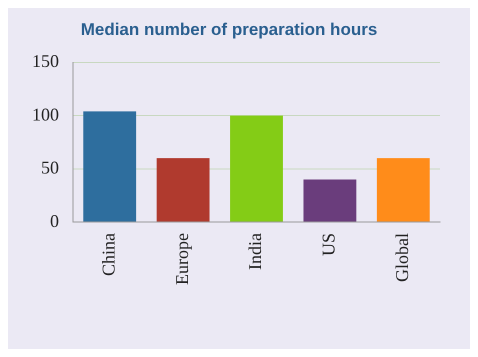 The width and height of the screenshot is (478, 357). What do you see at coordinates (45, 114) in the screenshot?
I see `y-tick-label: 100` at bounding box center [45, 114].